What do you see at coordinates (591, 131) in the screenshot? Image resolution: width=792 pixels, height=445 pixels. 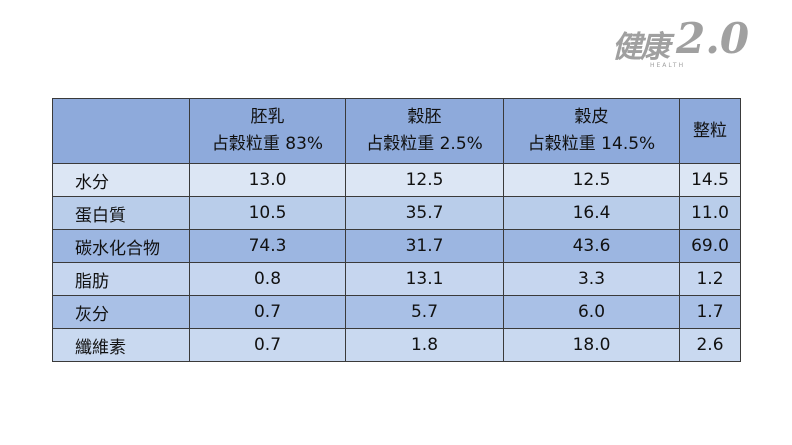 I see `column-header: 穀皮占穀粒重 14.5%` at bounding box center [591, 131].